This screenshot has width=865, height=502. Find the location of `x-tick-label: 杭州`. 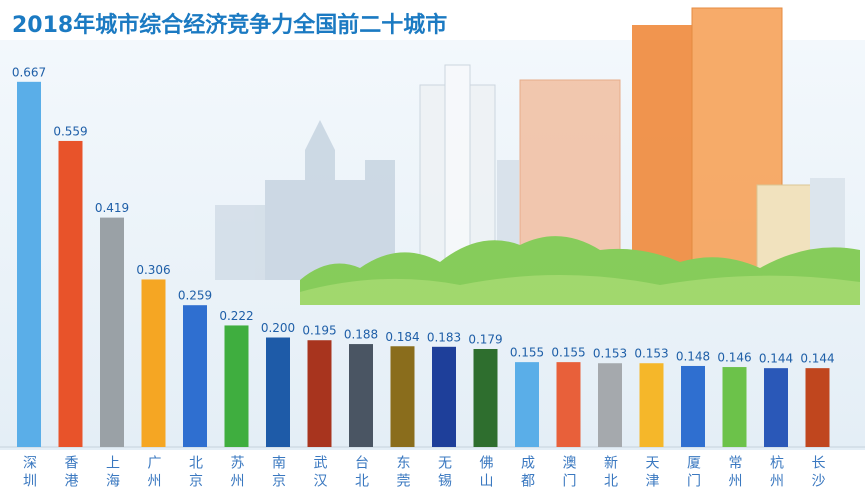

x-tick-label: 杭州 is located at coordinates (776, 473).